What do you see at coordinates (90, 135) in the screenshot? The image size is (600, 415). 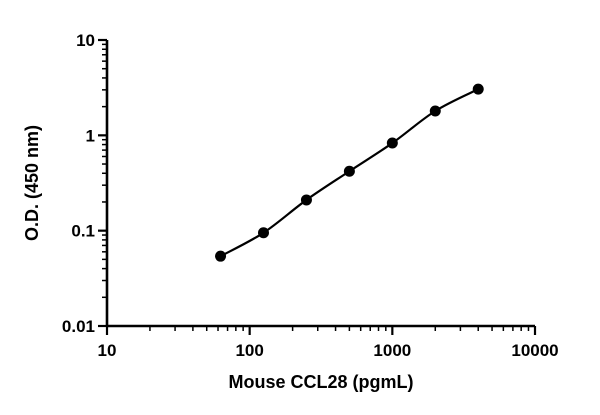 I see `y-tick-label: 1` at bounding box center [90, 135].